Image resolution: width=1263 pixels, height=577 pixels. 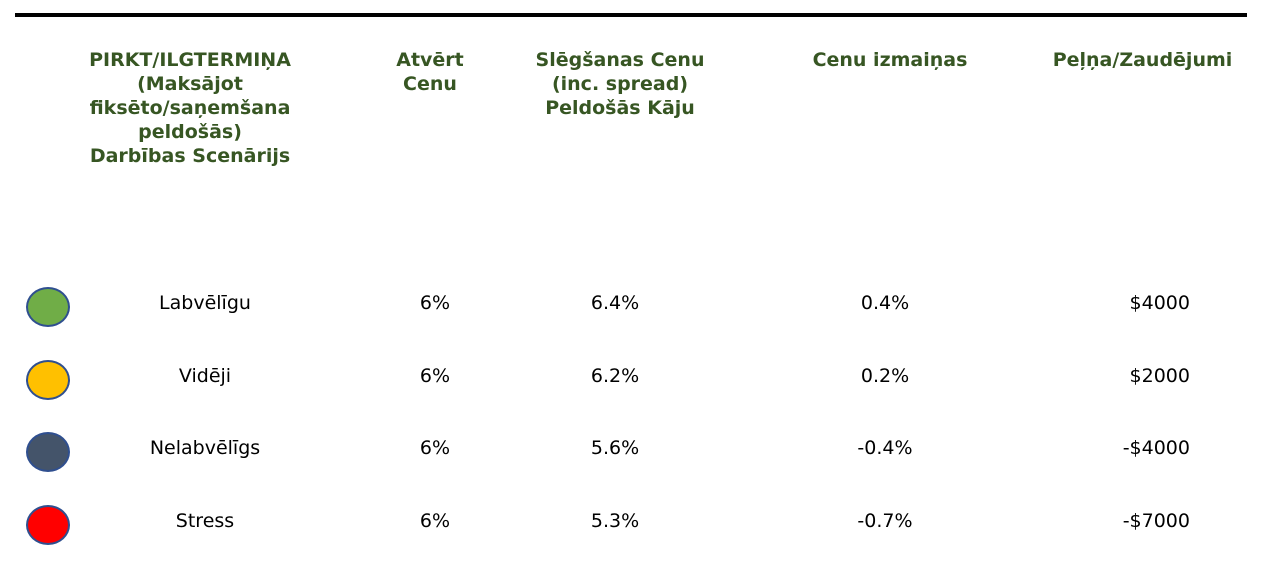 What do you see at coordinates (615, 303) in the screenshot?
I see `cell: 6.4%` at bounding box center [615, 303].